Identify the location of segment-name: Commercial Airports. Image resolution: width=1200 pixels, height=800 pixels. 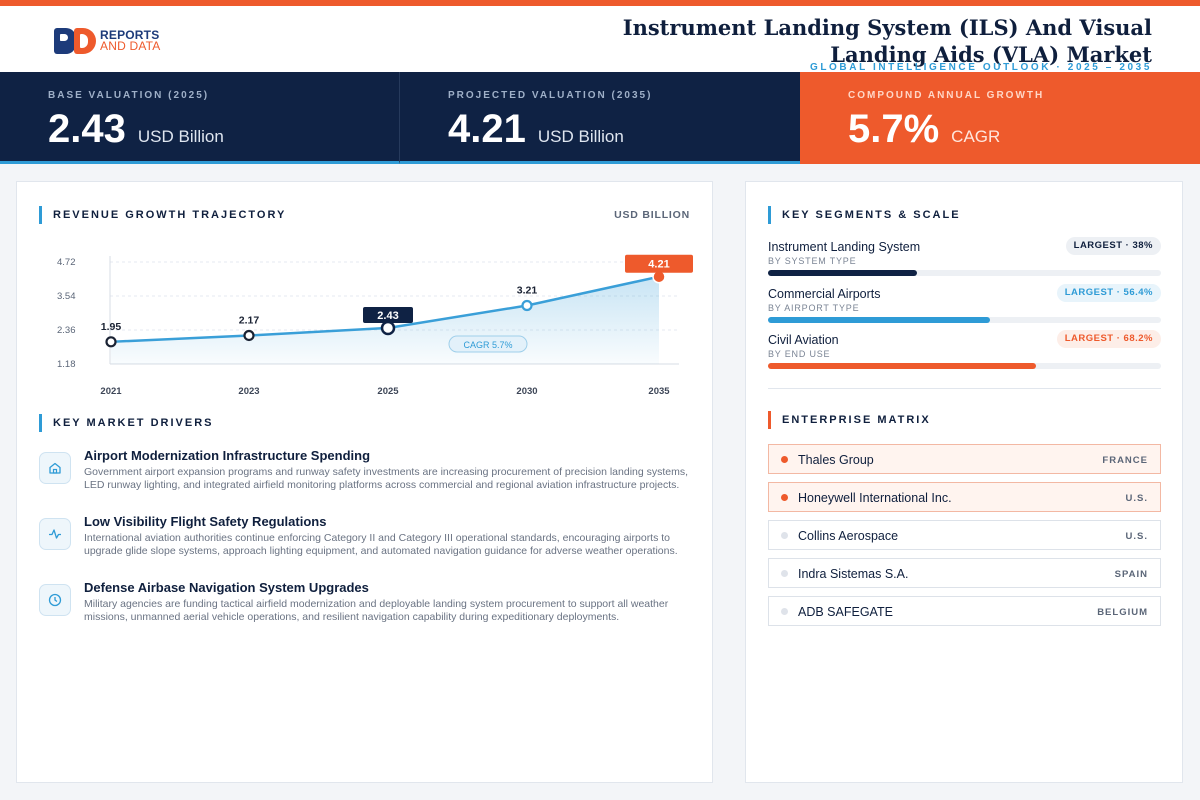
(824, 294).